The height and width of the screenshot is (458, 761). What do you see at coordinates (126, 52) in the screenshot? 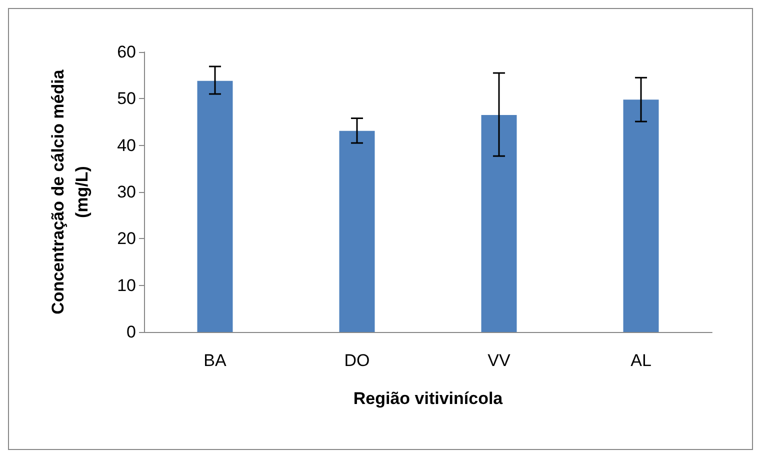
I see `y-tick-label: 60` at bounding box center [126, 52].